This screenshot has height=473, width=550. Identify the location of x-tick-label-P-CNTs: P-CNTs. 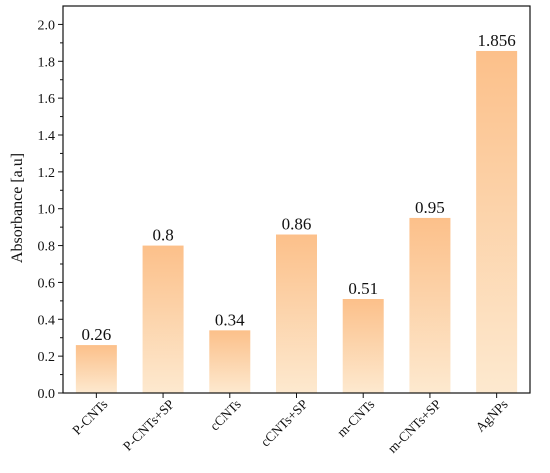
(89, 417).